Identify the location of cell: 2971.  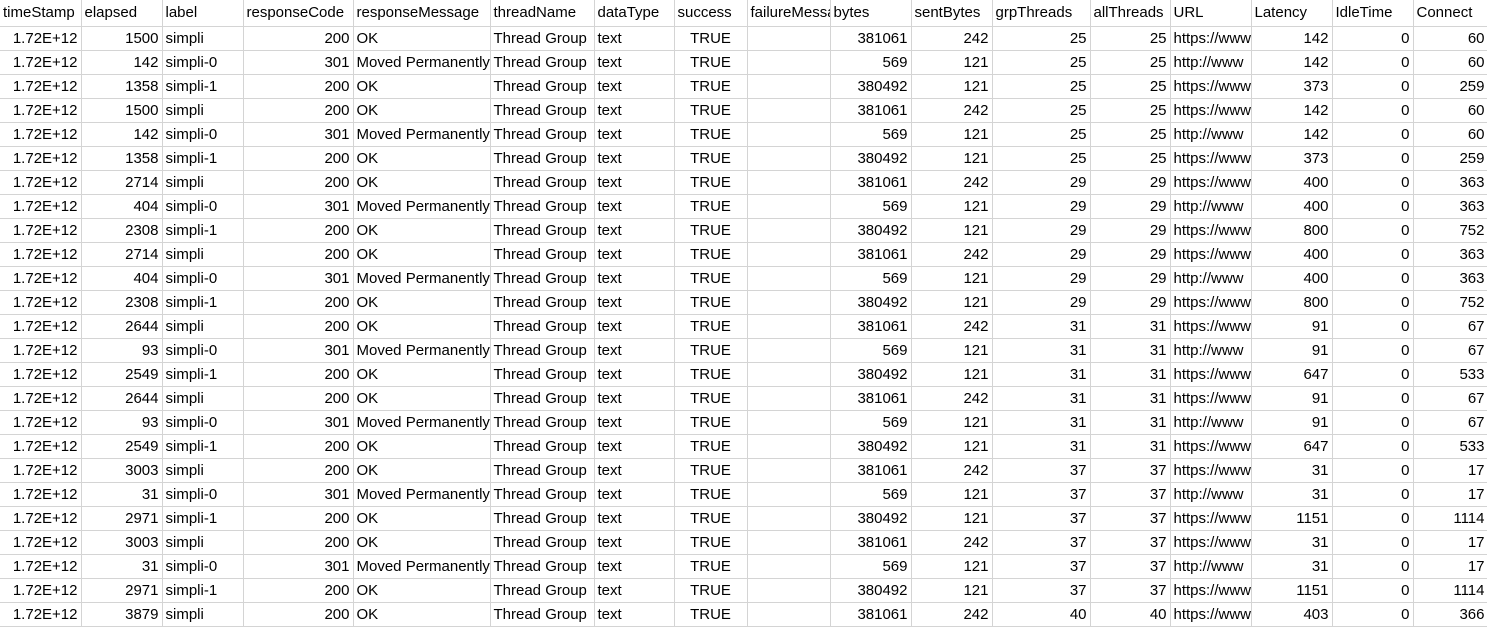
(122, 518).